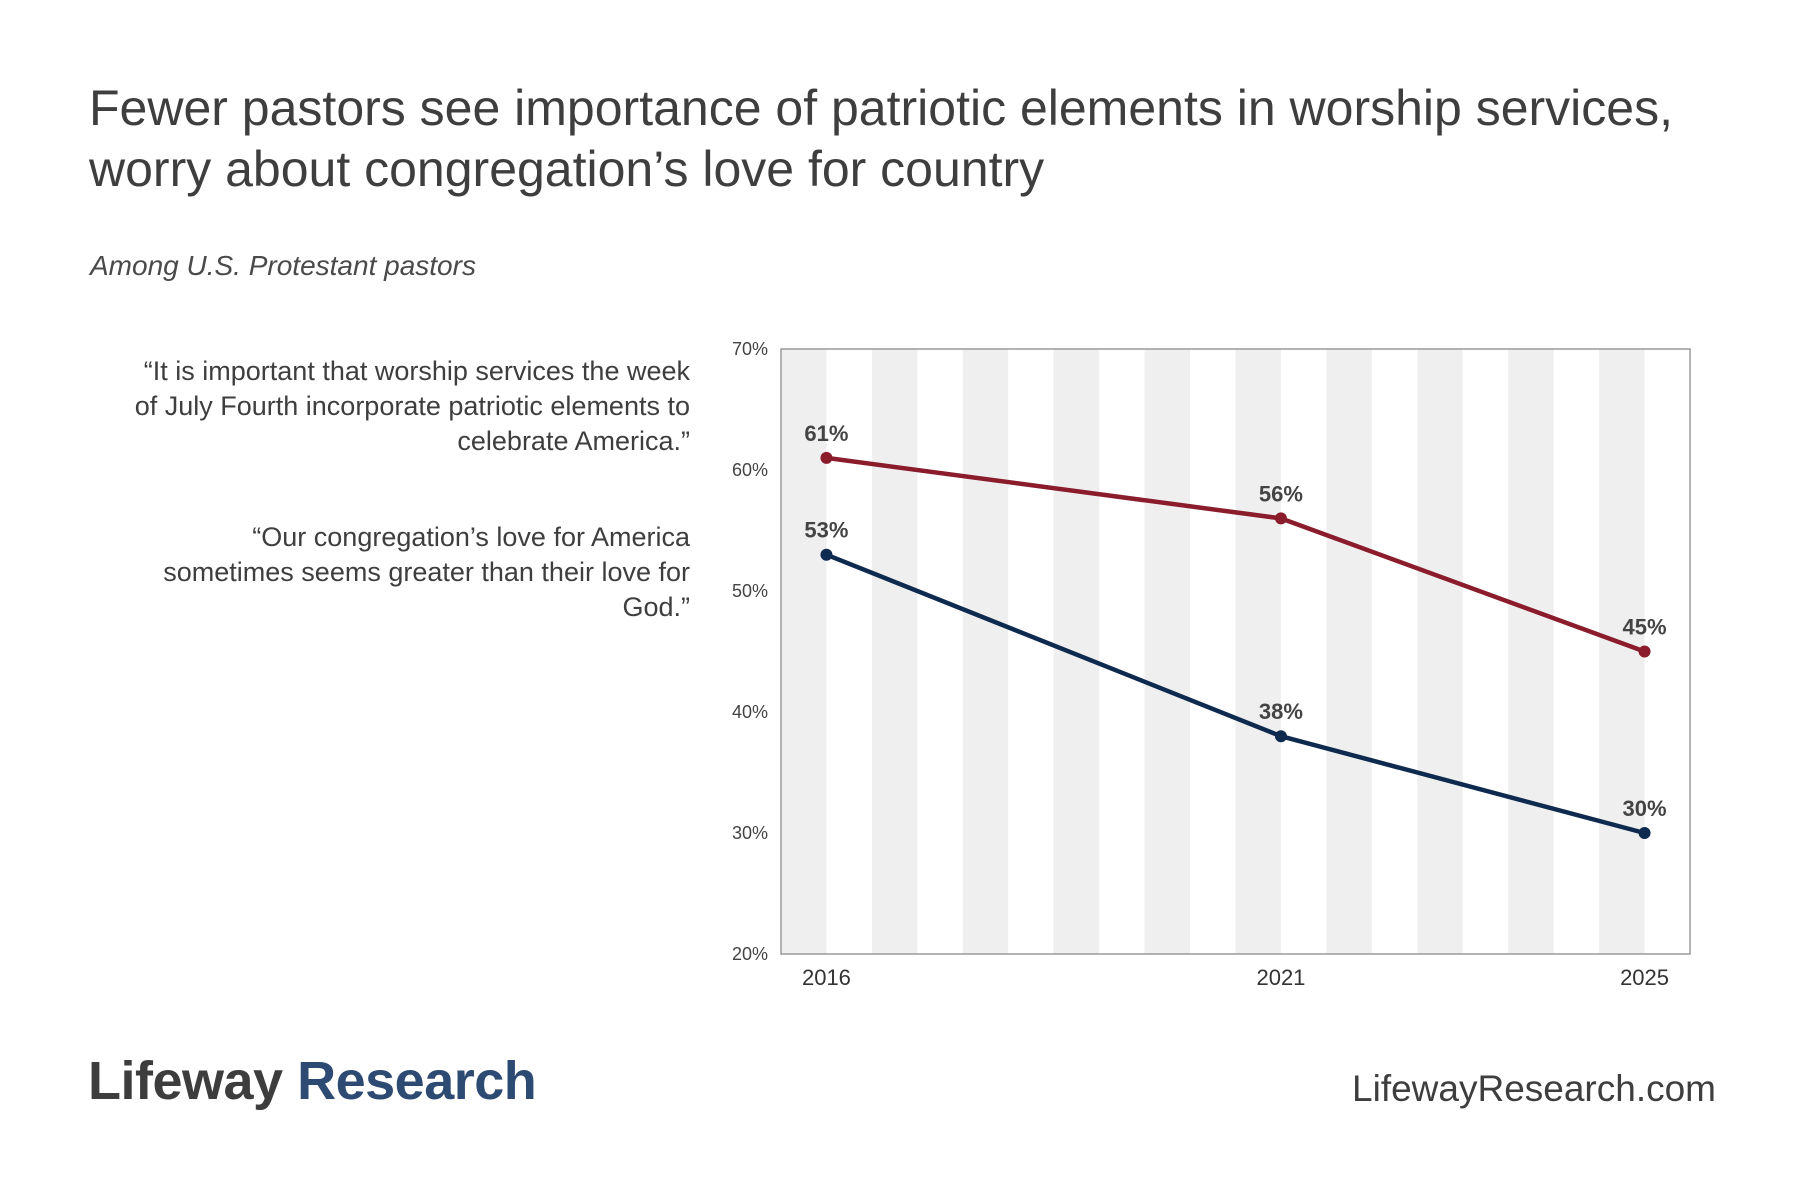 This screenshot has height=1200, width=1800. What do you see at coordinates (1645, 808) in the screenshot?
I see `data-label: 30%` at bounding box center [1645, 808].